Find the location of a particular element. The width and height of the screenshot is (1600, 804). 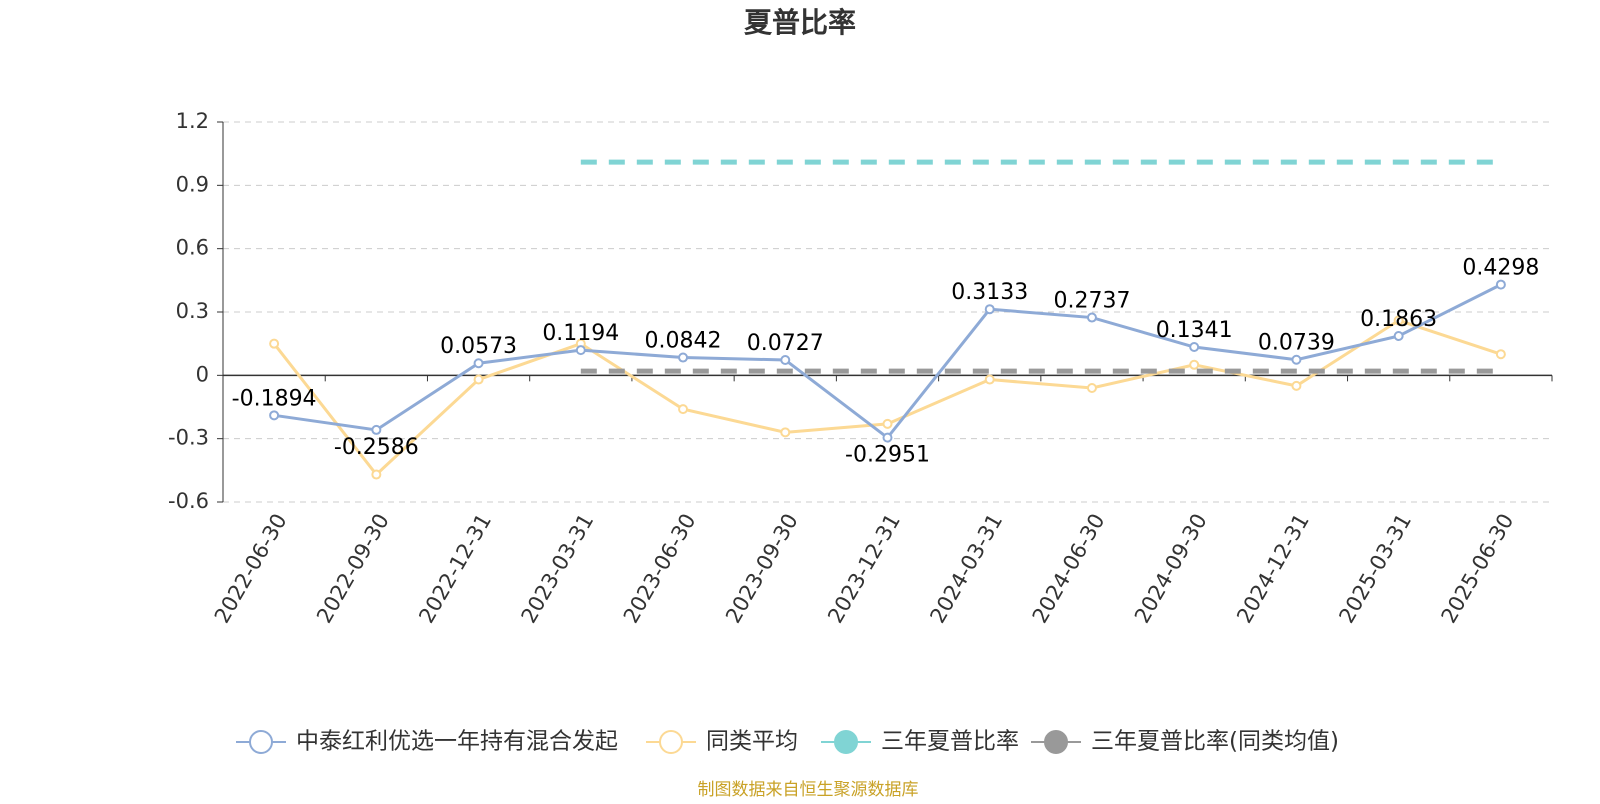

data-label: 0.0842 is located at coordinates (683, 341).